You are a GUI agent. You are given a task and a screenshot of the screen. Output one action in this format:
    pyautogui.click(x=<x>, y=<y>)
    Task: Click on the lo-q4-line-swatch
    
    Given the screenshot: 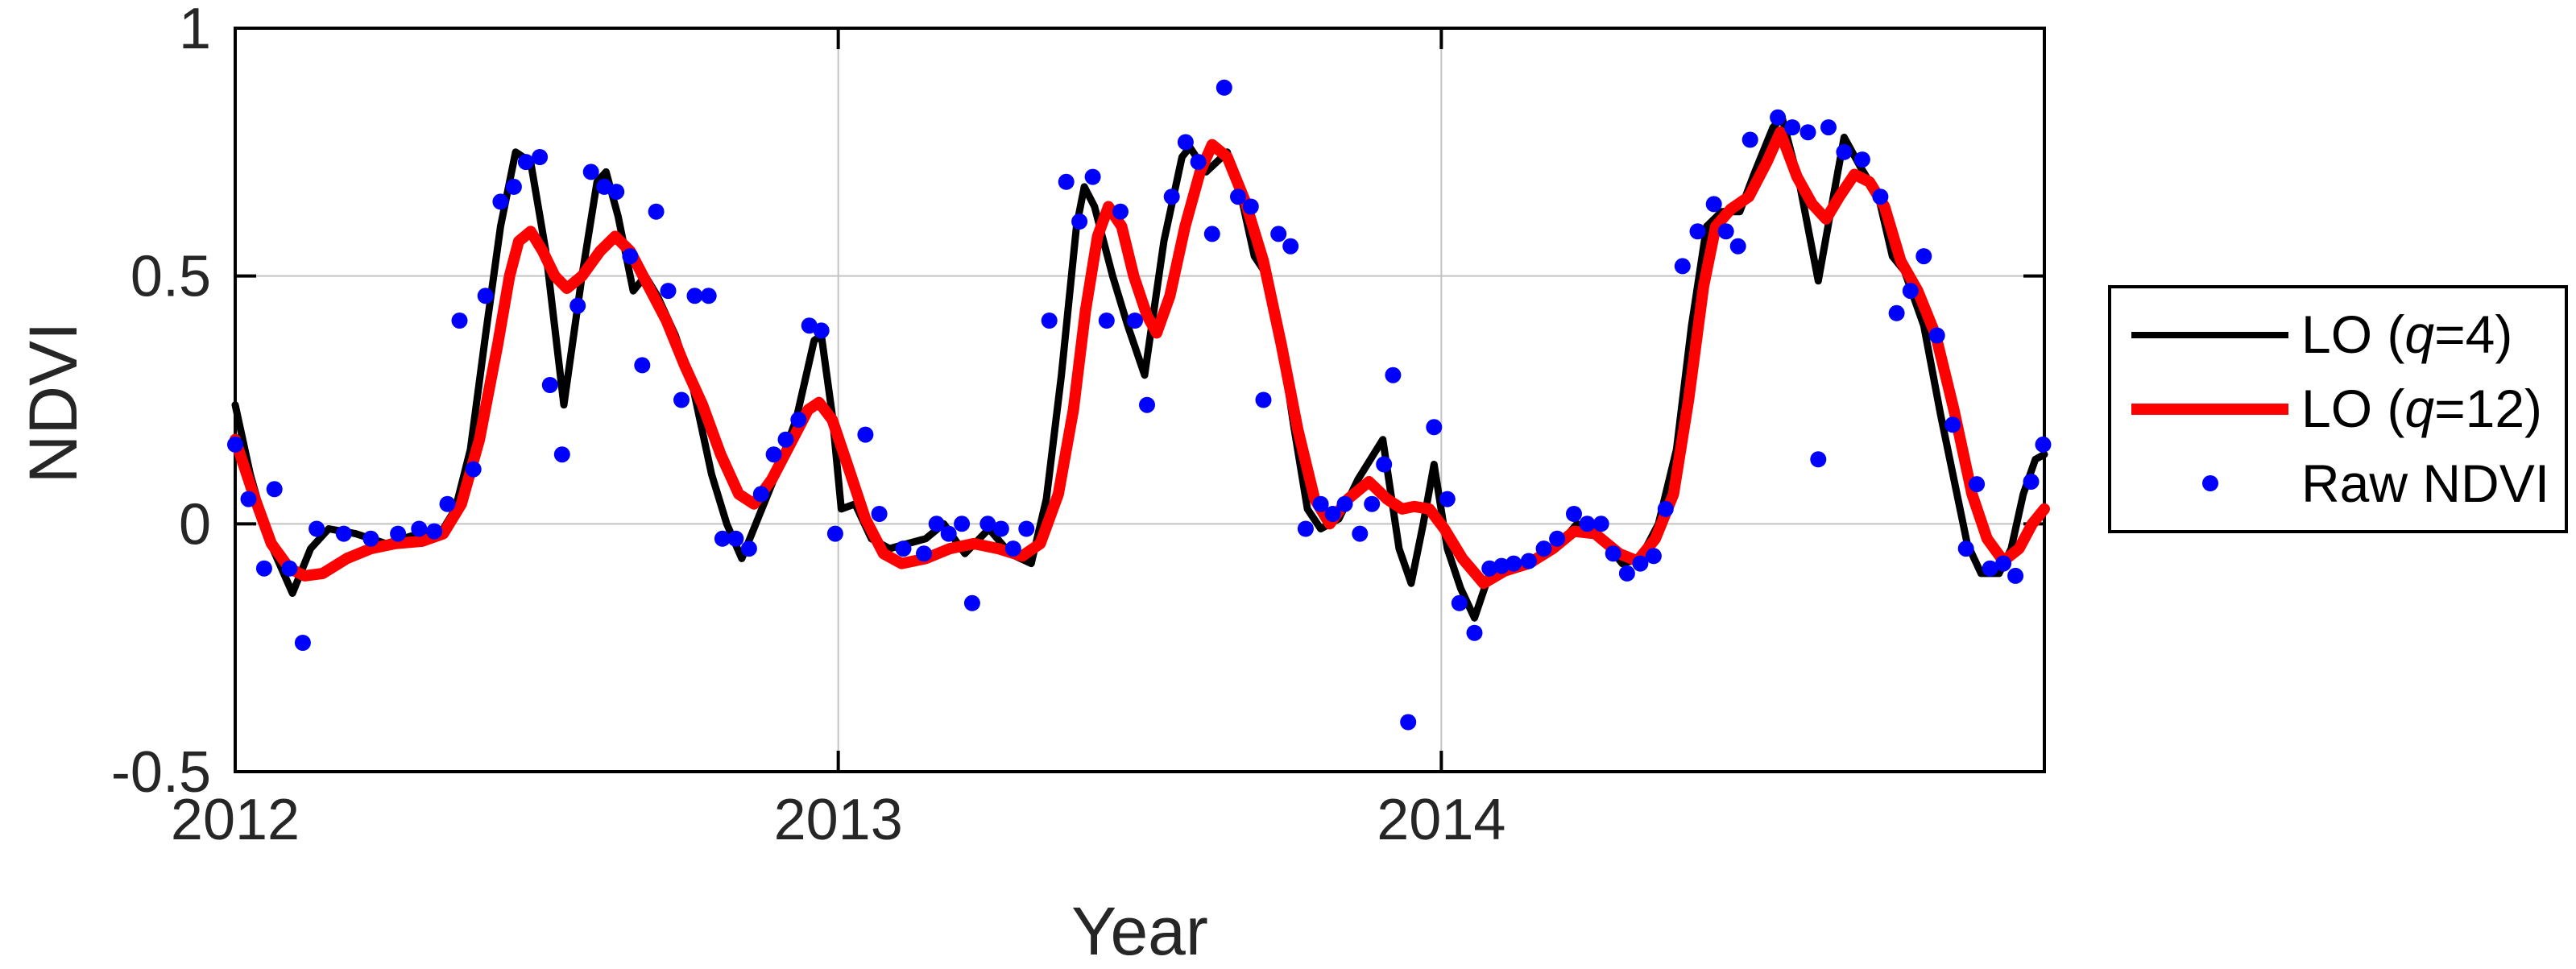 What is the action you would take?
    pyautogui.click(x=2209, y=334)
    